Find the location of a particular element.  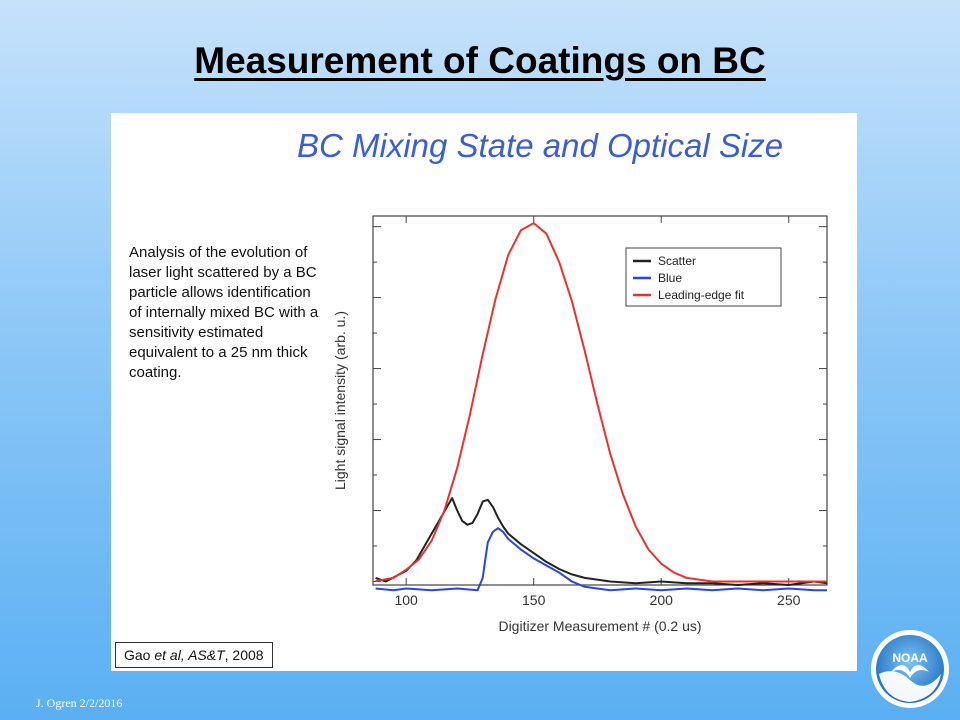

logo-text: NOAA is located at coordinates (910, 658).